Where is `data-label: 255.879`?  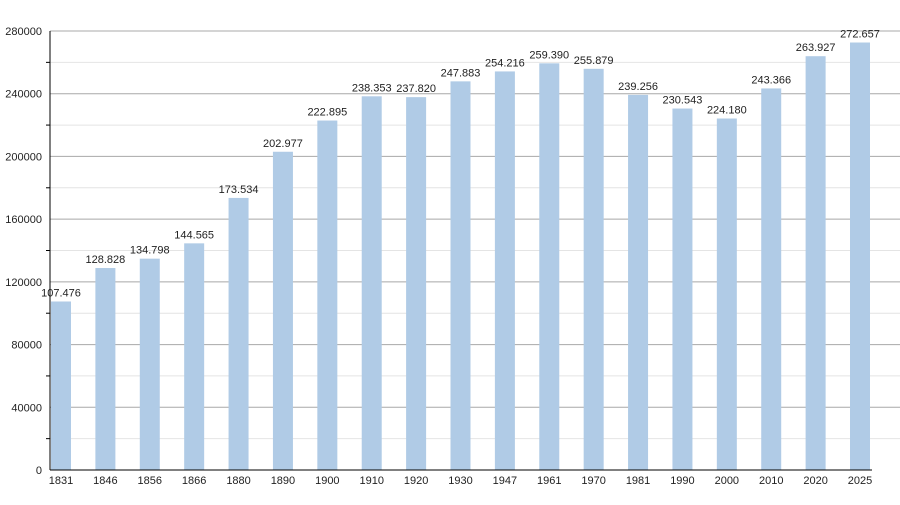
data-label: 255.879 is located at coordinates (594, 61).